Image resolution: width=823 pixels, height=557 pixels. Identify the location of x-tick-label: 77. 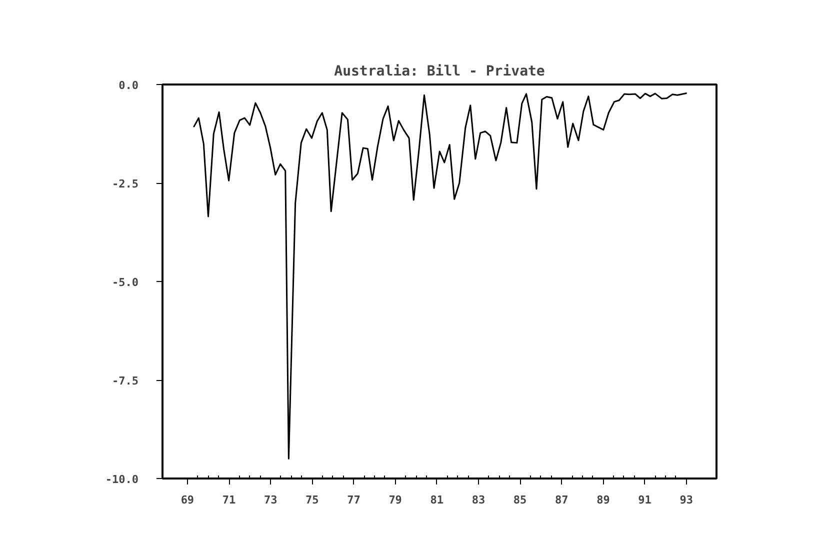
(353, 500).